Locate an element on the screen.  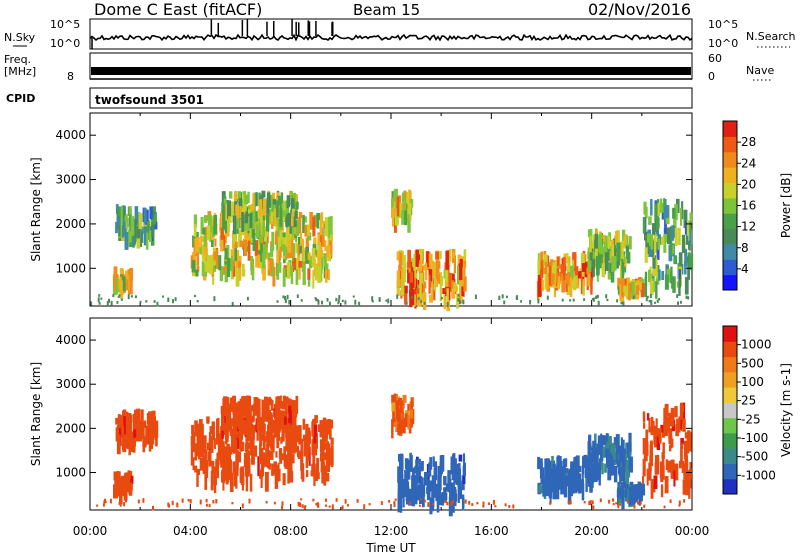
y-tick-label: 1000 is located at coordinates (70, 472).